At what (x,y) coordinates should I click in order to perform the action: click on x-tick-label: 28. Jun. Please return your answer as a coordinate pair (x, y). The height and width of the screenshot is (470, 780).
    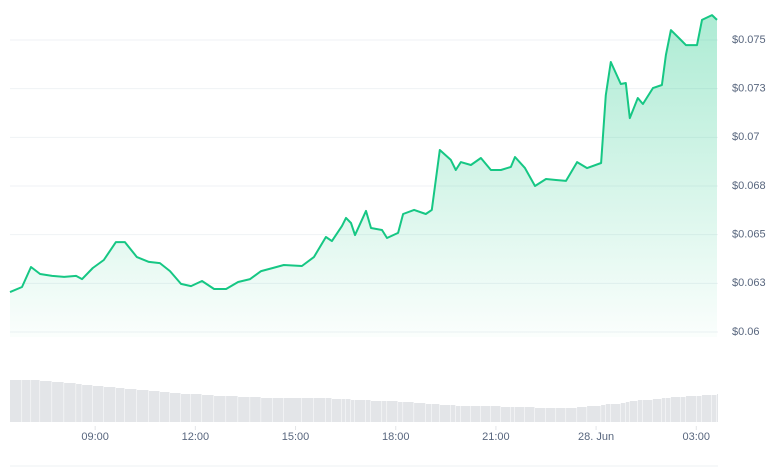
    Looking at the image, I should click on (596, 437).